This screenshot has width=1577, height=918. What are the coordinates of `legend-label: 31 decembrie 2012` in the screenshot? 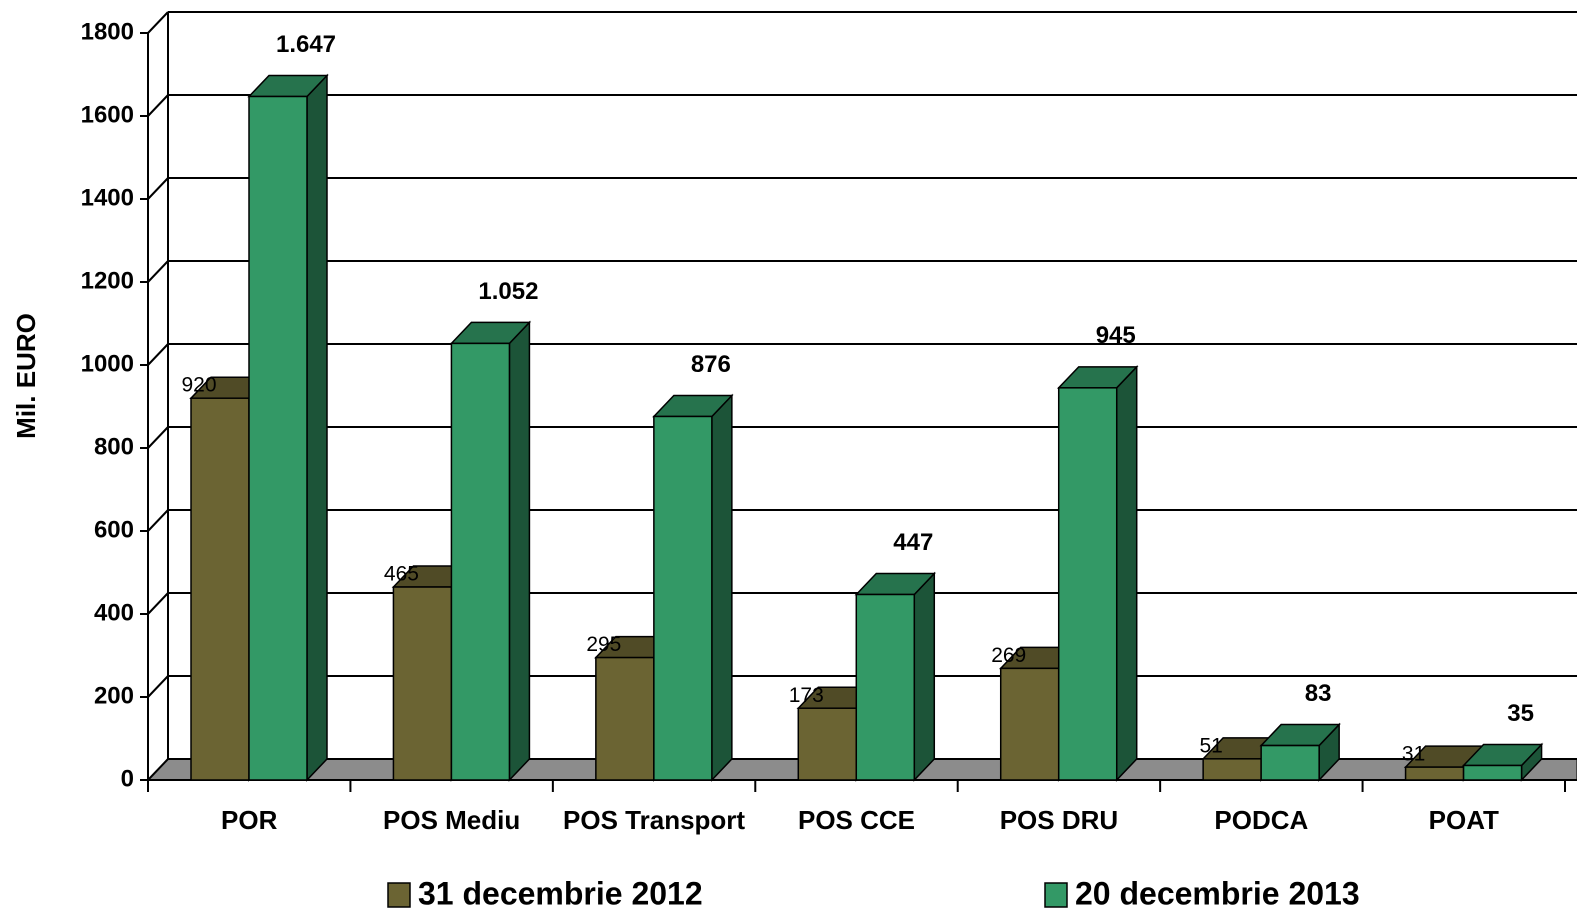 It's located at (560, 893).